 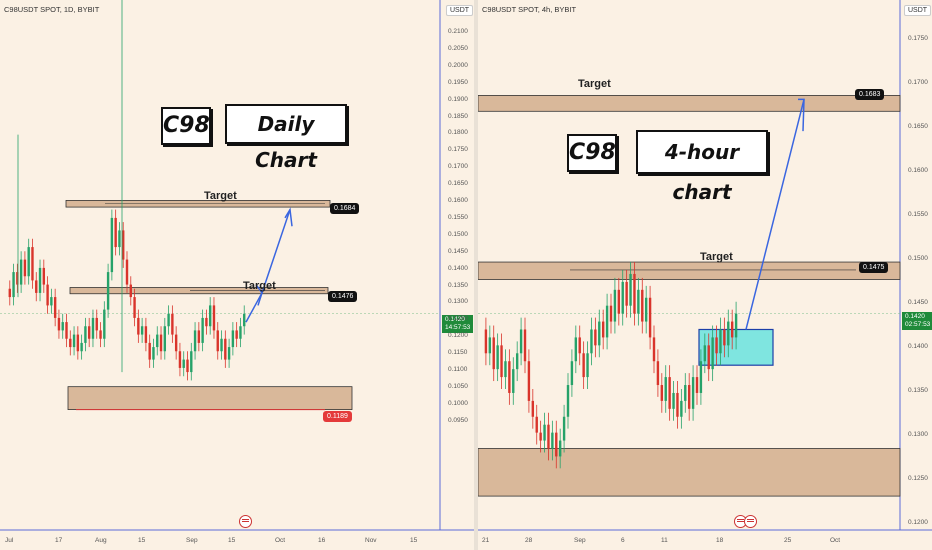 What do you see at coordinates (458, 268) in the screenshot?
I see `price-tick: 0.1400` at bounding box center [458, 268].